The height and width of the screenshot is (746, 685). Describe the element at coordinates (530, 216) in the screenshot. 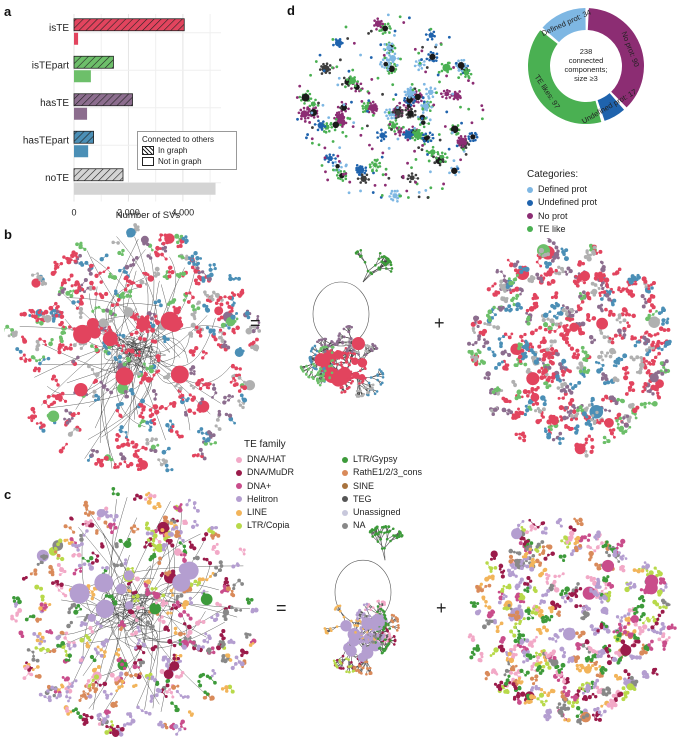

I see `legend-dot-icon` at that location.